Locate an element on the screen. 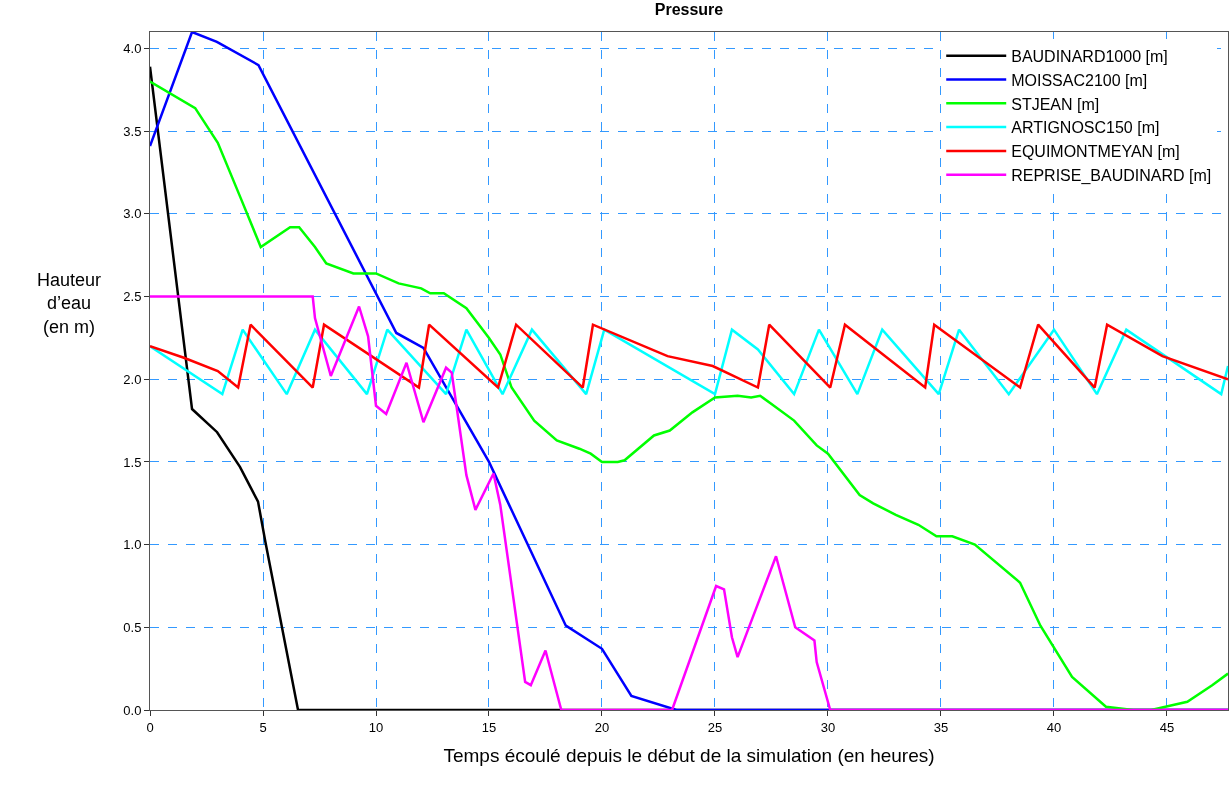 The image size is (1231, 785). legend-label: ARTIGNOSC150 [m] is located at coordinates (1085, 128).